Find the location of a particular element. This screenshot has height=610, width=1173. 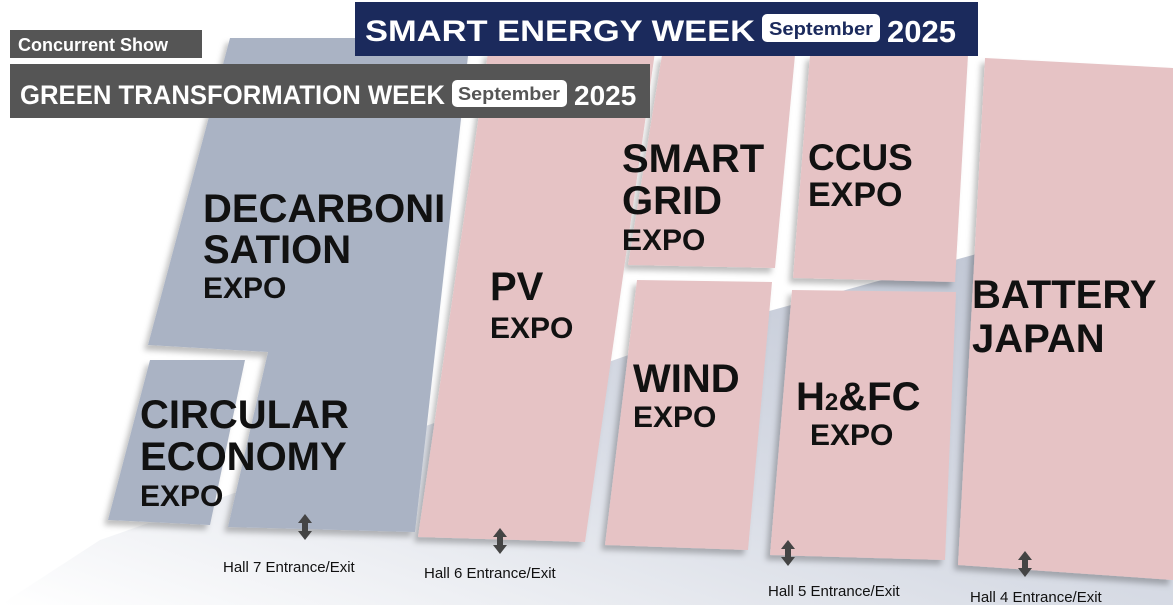

entrance-label: Hall 5 Entrance/Exit is located at coordinates (834, 591).